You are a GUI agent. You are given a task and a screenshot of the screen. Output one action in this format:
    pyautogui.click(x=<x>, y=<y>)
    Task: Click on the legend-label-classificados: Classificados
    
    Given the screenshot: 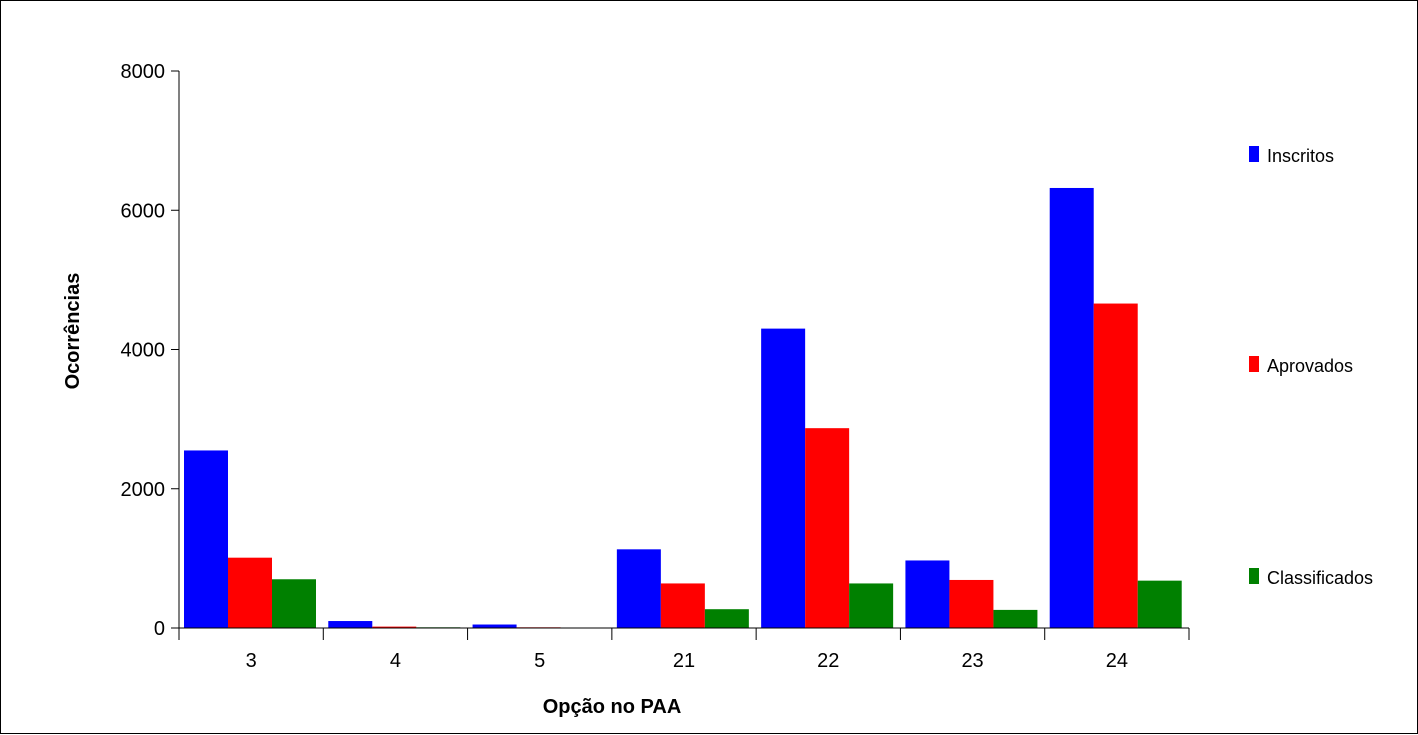 What is the action you would take?
    pyautogui.click(x=1320, y=578)
    